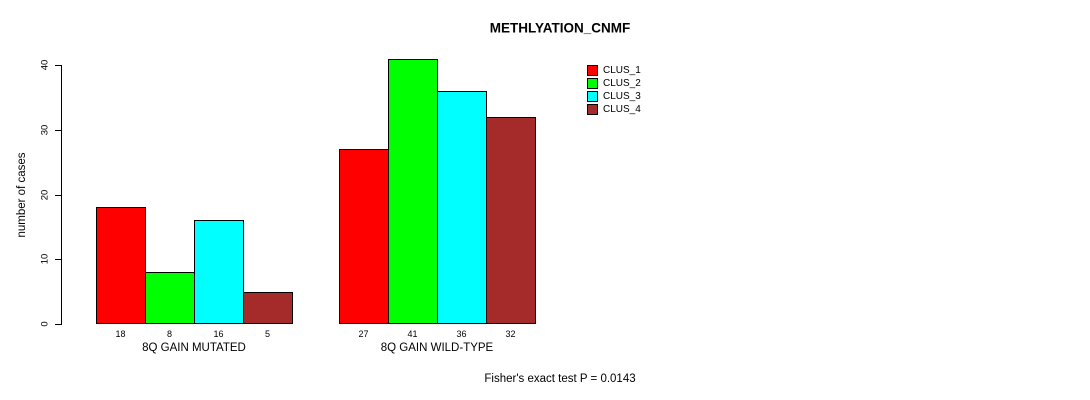 This screenshot has width=1090, height=400. Describe the element at coordinates (510, 334) in the screenshot. I see `bar-value-label: 32` at that location.